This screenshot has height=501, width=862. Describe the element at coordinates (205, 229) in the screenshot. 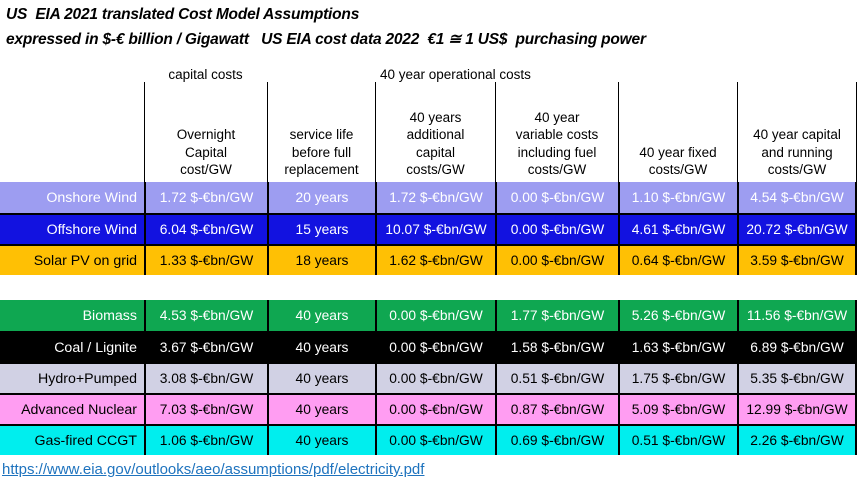

I see `cell-overnight-capital: 6.04 $-€bn/GW` at that location.